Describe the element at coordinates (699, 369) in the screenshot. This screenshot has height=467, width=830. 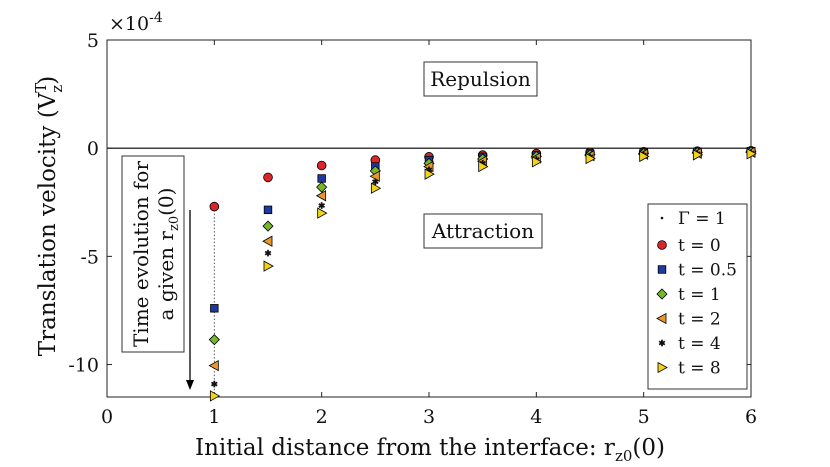
I see `legend-label: t = 8` at that location.